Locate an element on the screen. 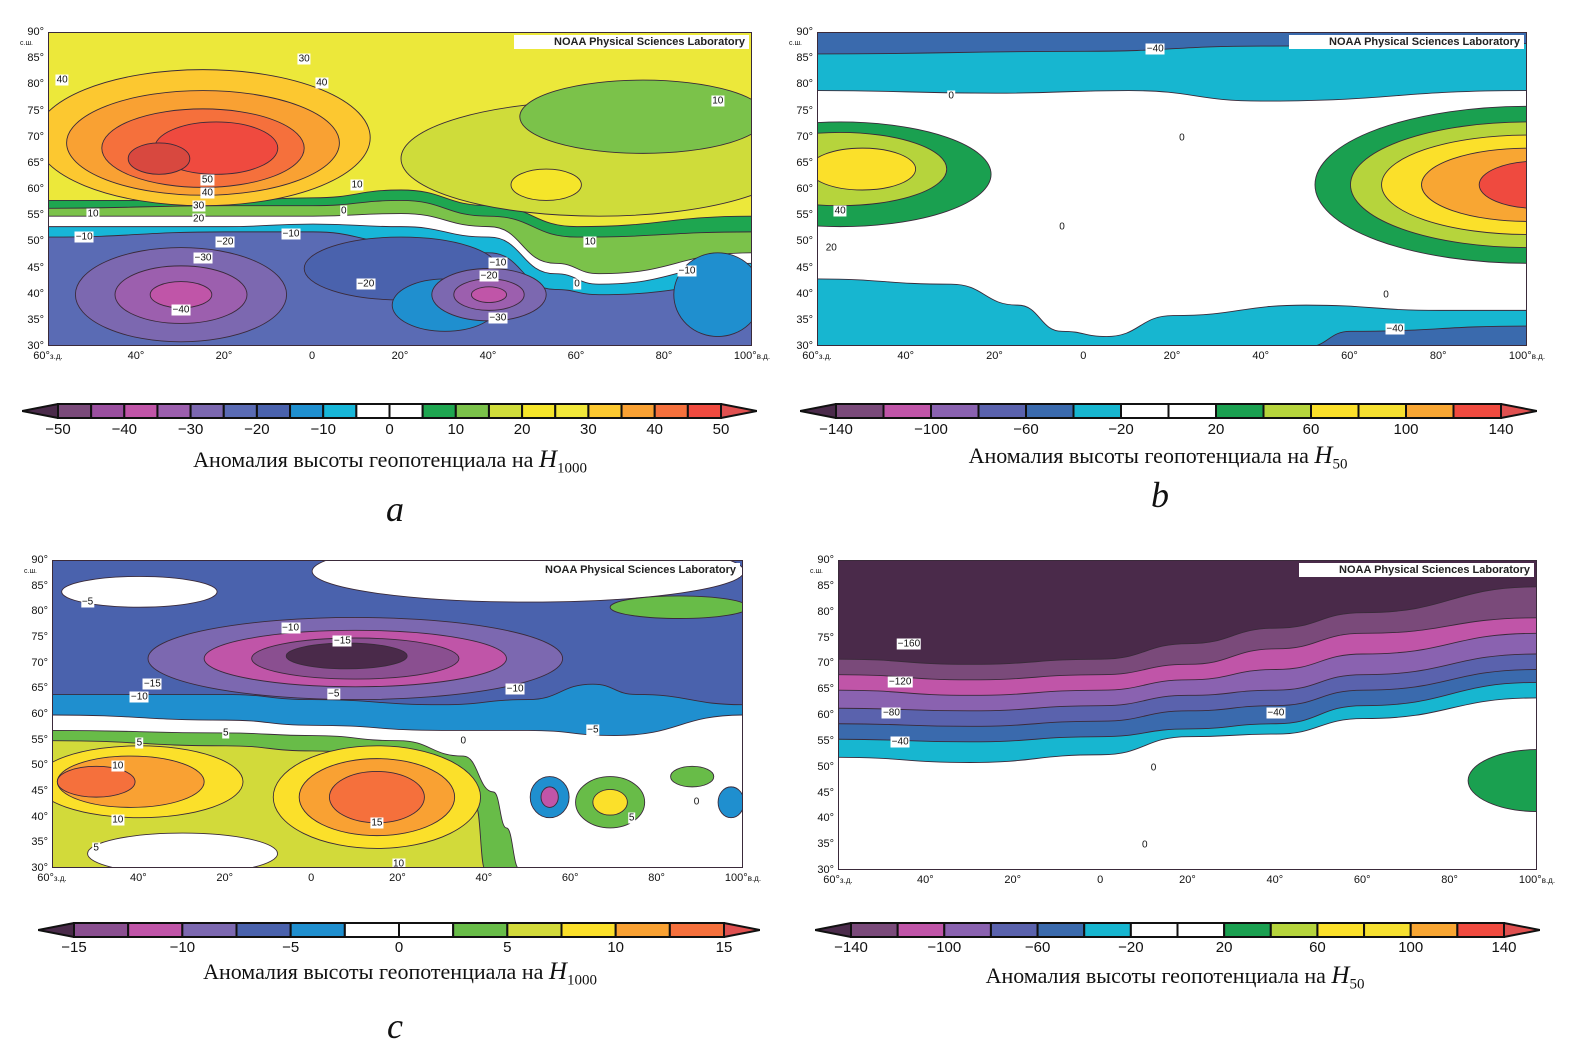  caption-level: 50 is located at coordinates (1340, 464).